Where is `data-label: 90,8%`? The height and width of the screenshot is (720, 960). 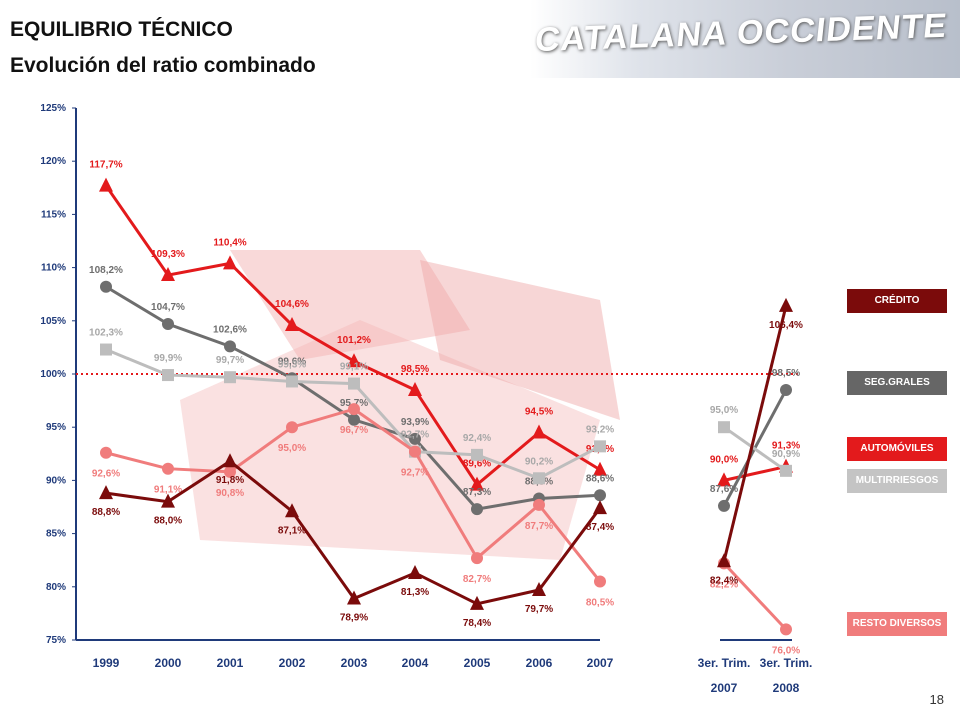 data-label: 90,8% is located at coordinates (230, 493).